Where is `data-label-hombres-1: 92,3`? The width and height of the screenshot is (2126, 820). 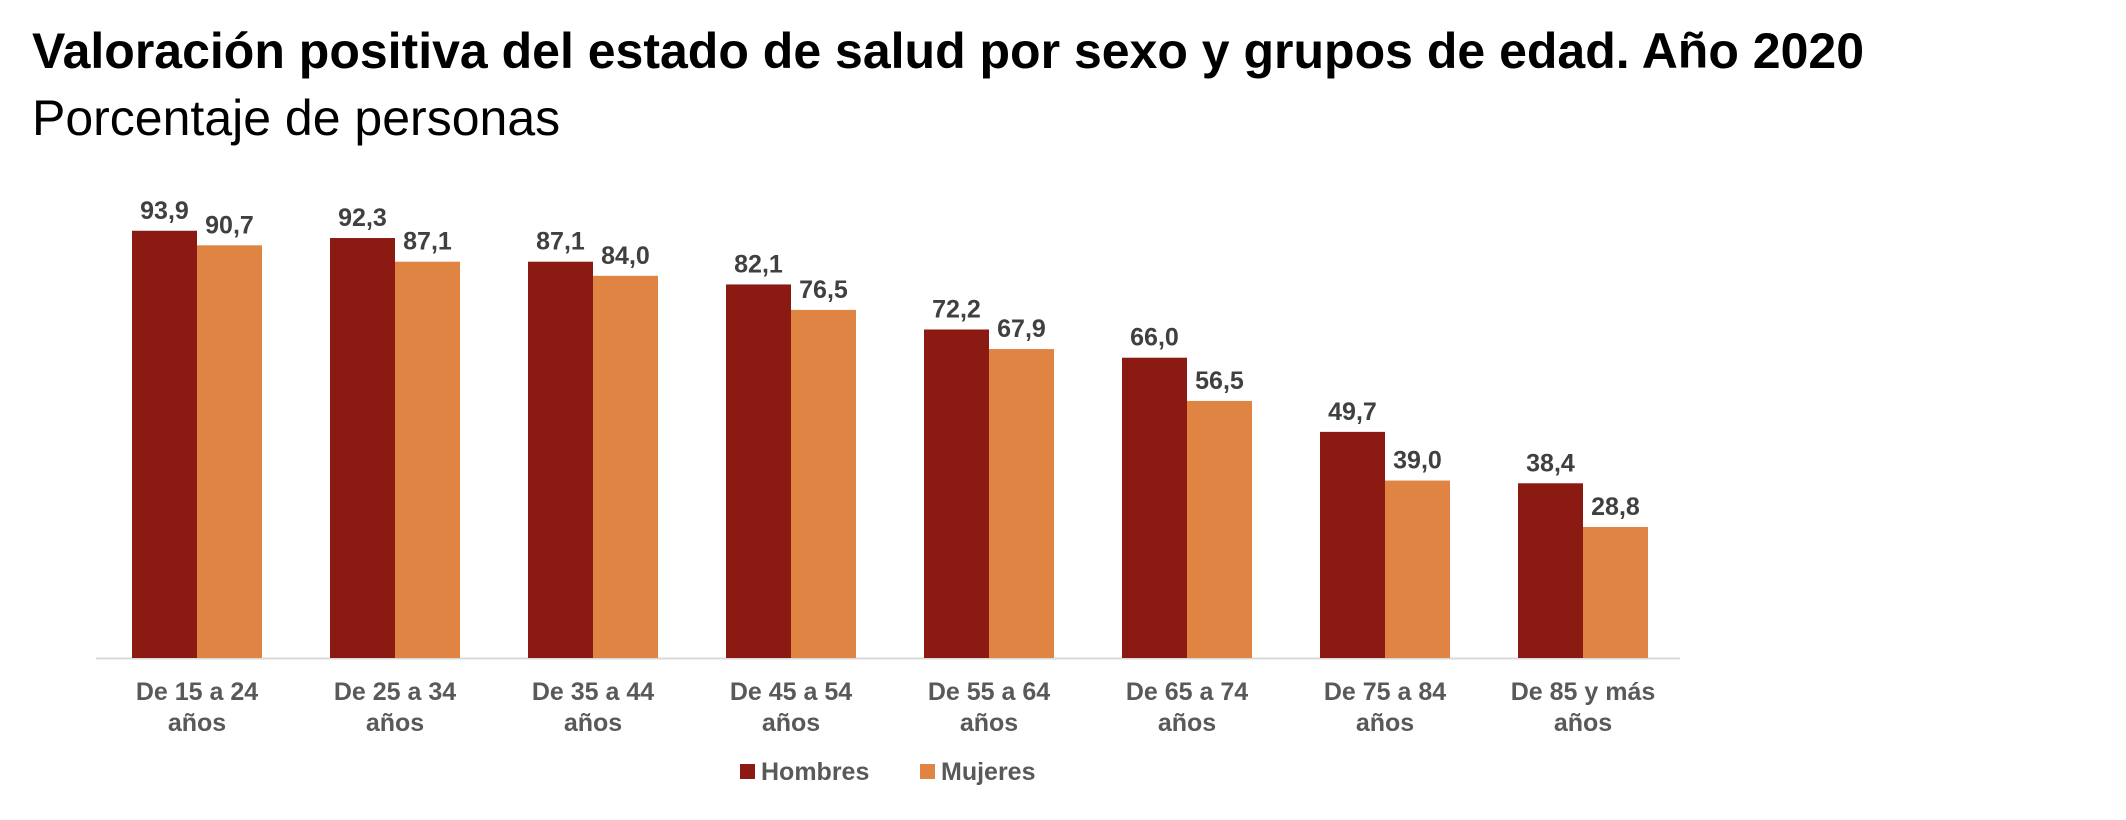 data-label-hombres-1: 92,3 is located at coordinates (362, 218).